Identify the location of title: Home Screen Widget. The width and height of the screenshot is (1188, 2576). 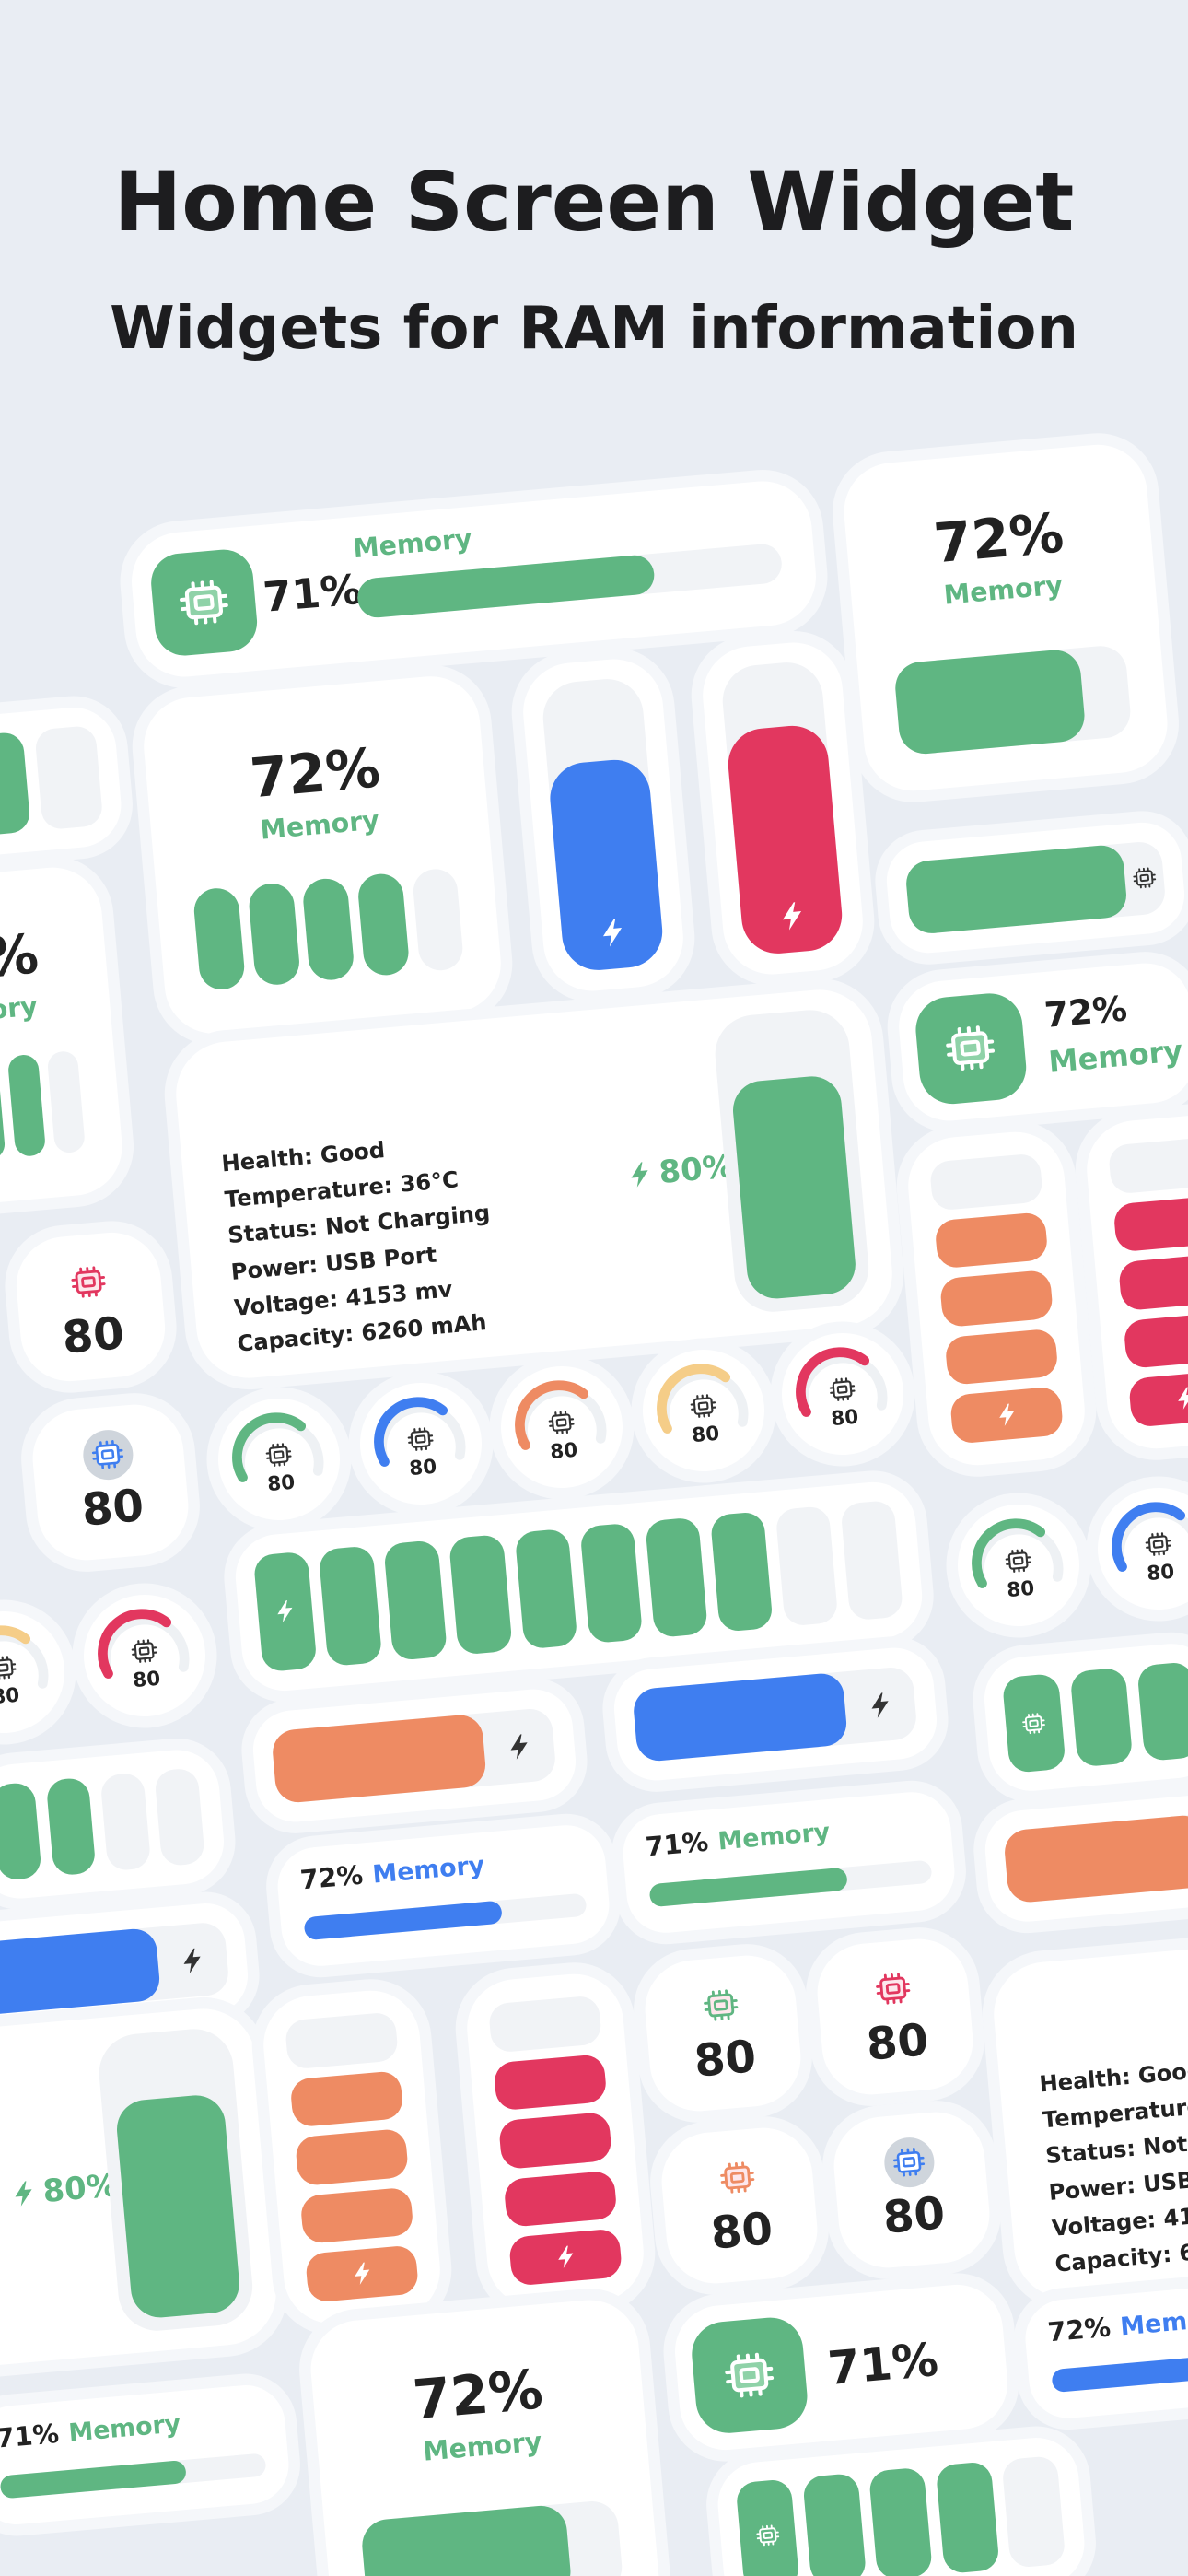
(594, 202).